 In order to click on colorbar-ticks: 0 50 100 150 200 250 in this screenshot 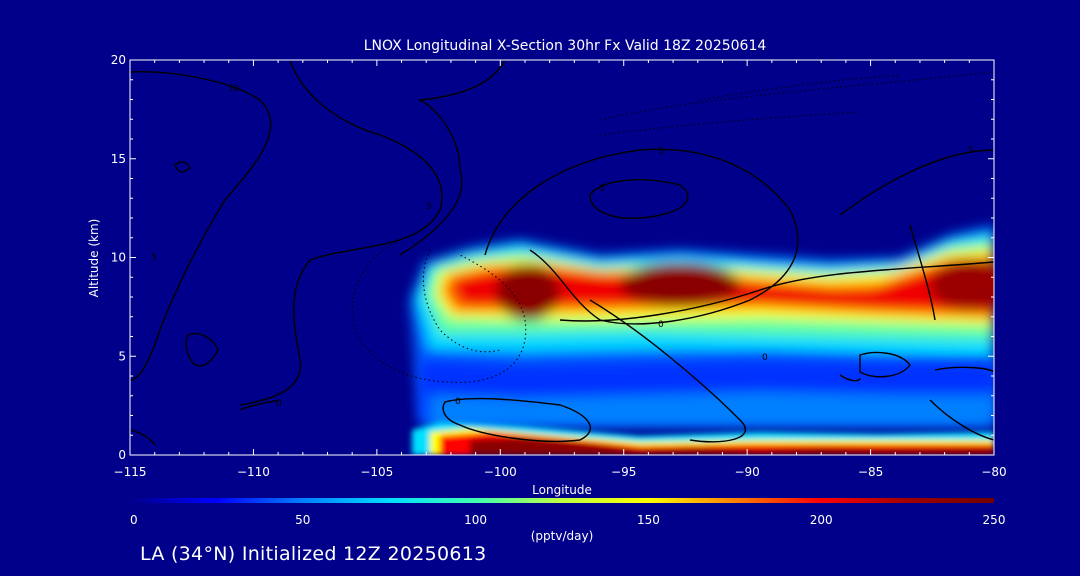, I will do `click(567, 520)`.